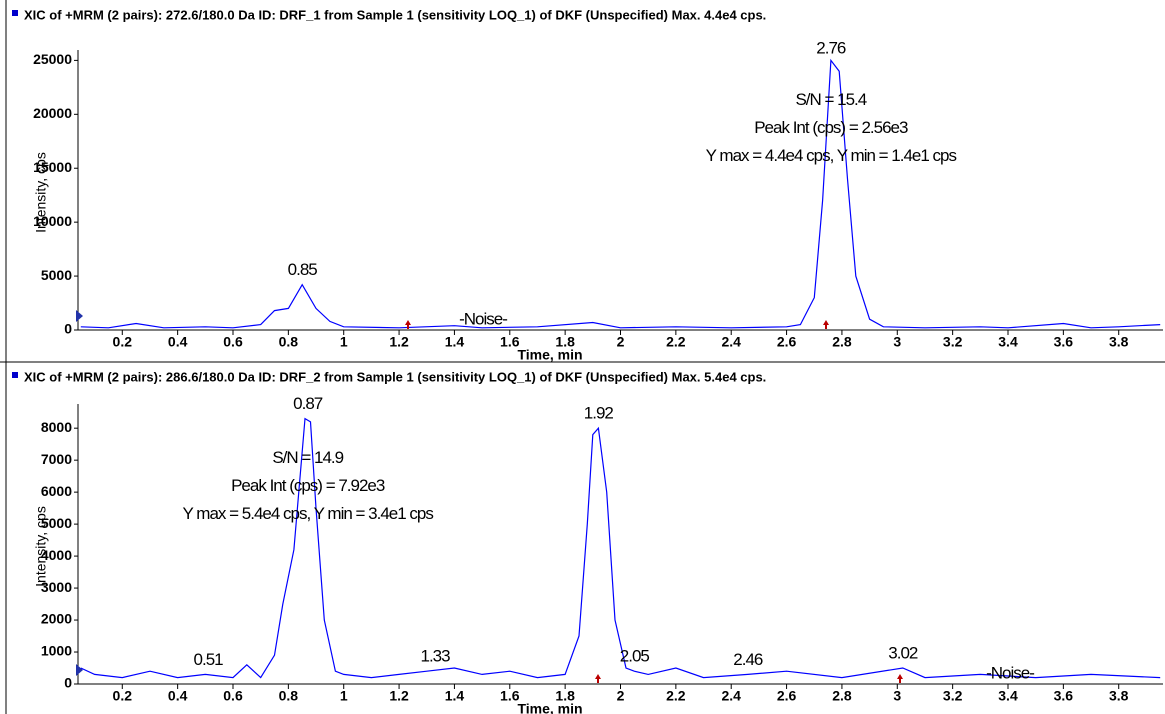 This screenshot has width=1165, height=714. Describe the element at coordinates (56, 651) in the screenshot. I see `y-tick-label: 1000` at that location.